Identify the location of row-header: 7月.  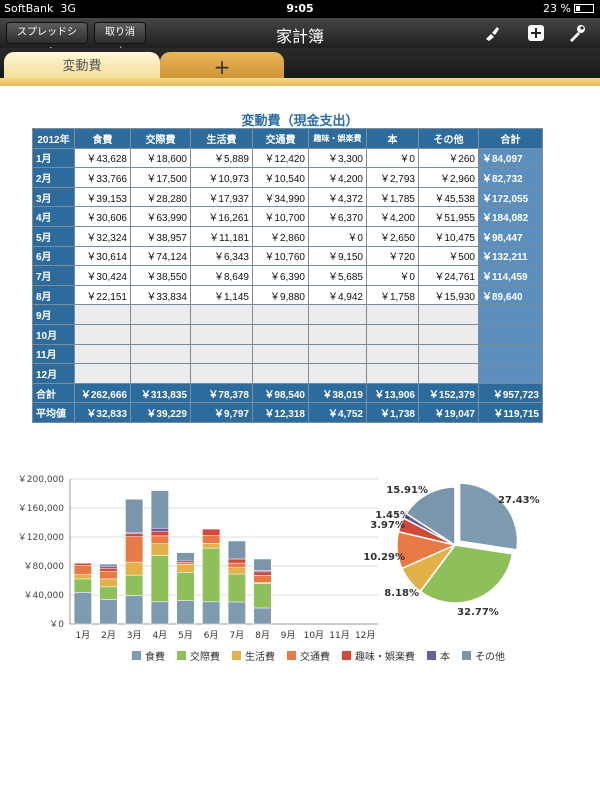
(53, 275).